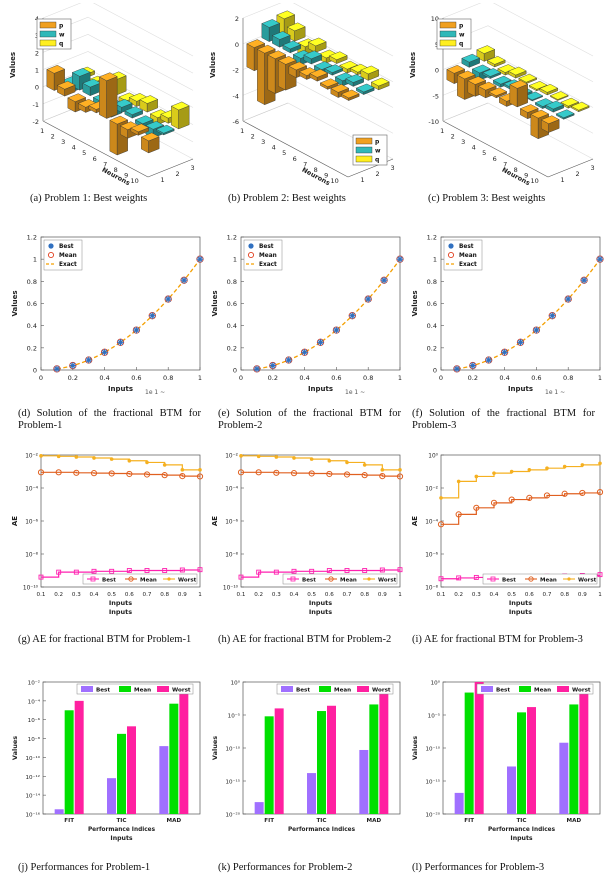 Image resolution: width=609 pixels, height=889 pixels. Describe the element at coordinates (36, 122) in the screenshot. I see `y-tick-label: -2` at that location.